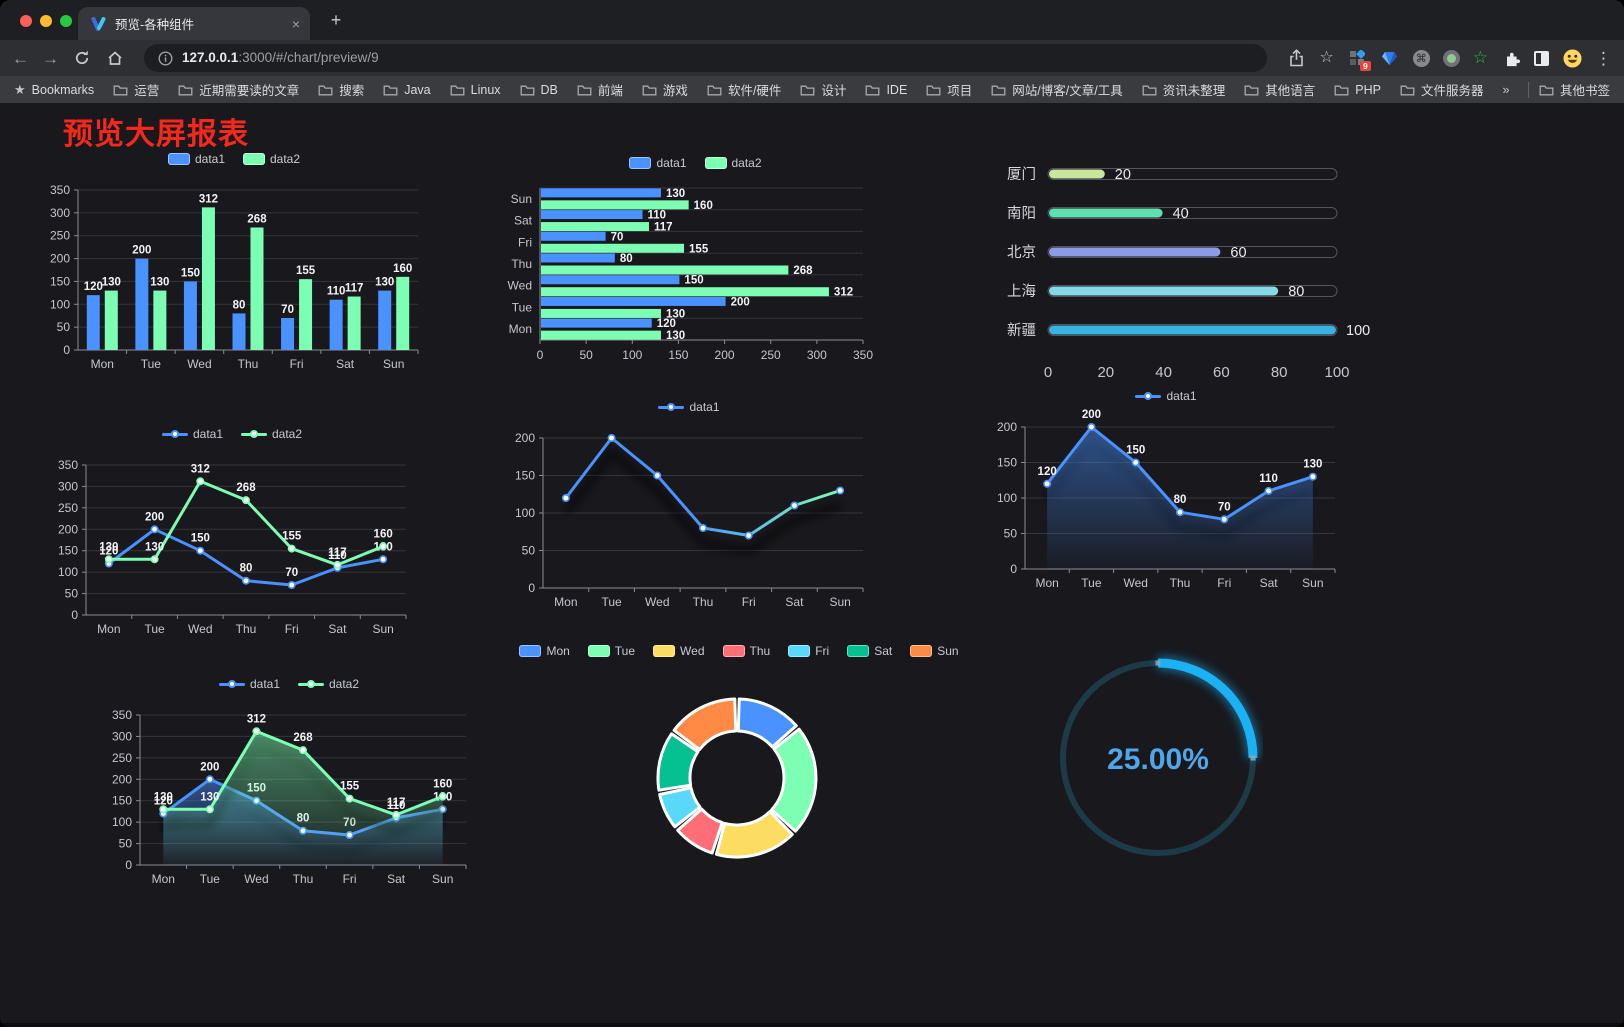  What do you see at coordinates (475, 90) in the screenshot?
I see `bookmark-folder-item: Linux` at bounding box center [475, 90].